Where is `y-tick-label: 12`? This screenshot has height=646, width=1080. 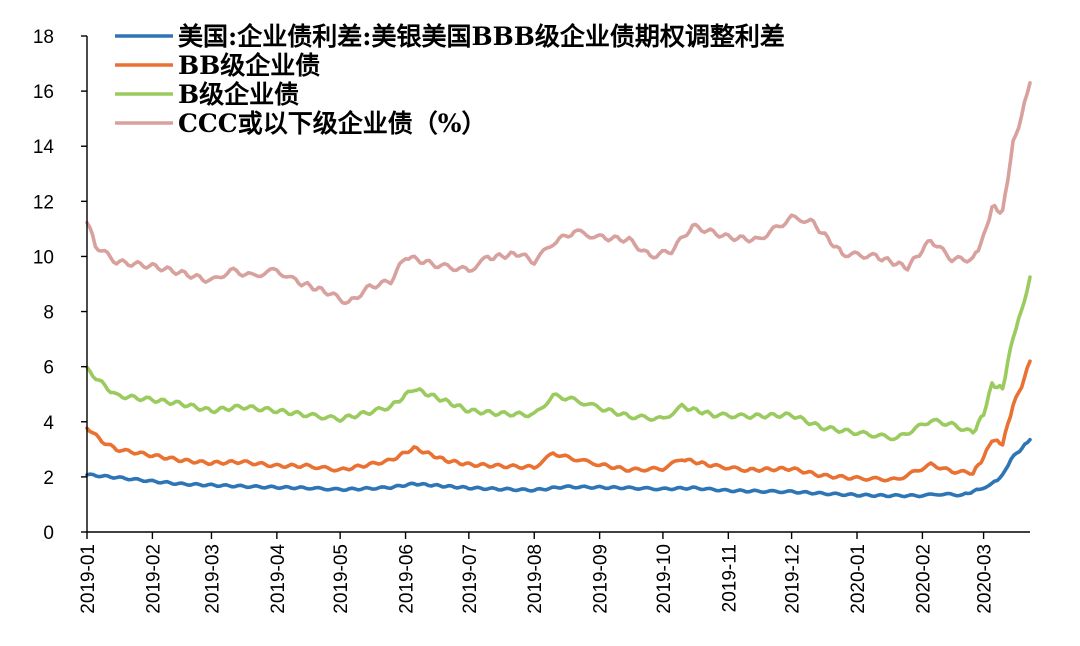
y-tick-label: 12 is located at coordinates (43, 202).